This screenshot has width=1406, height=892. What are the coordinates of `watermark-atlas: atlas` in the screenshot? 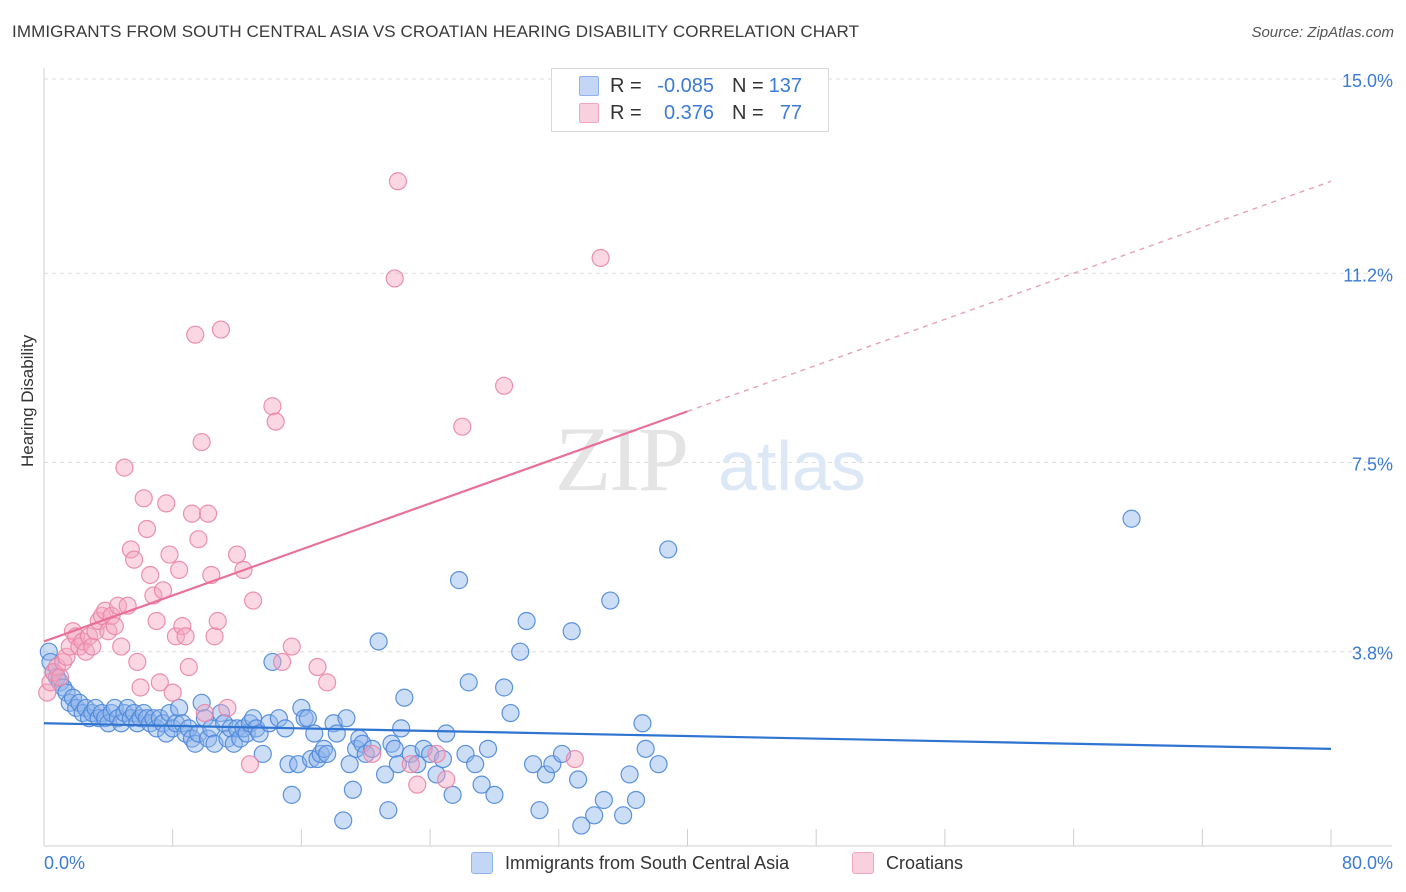 It's located at (792, 466).